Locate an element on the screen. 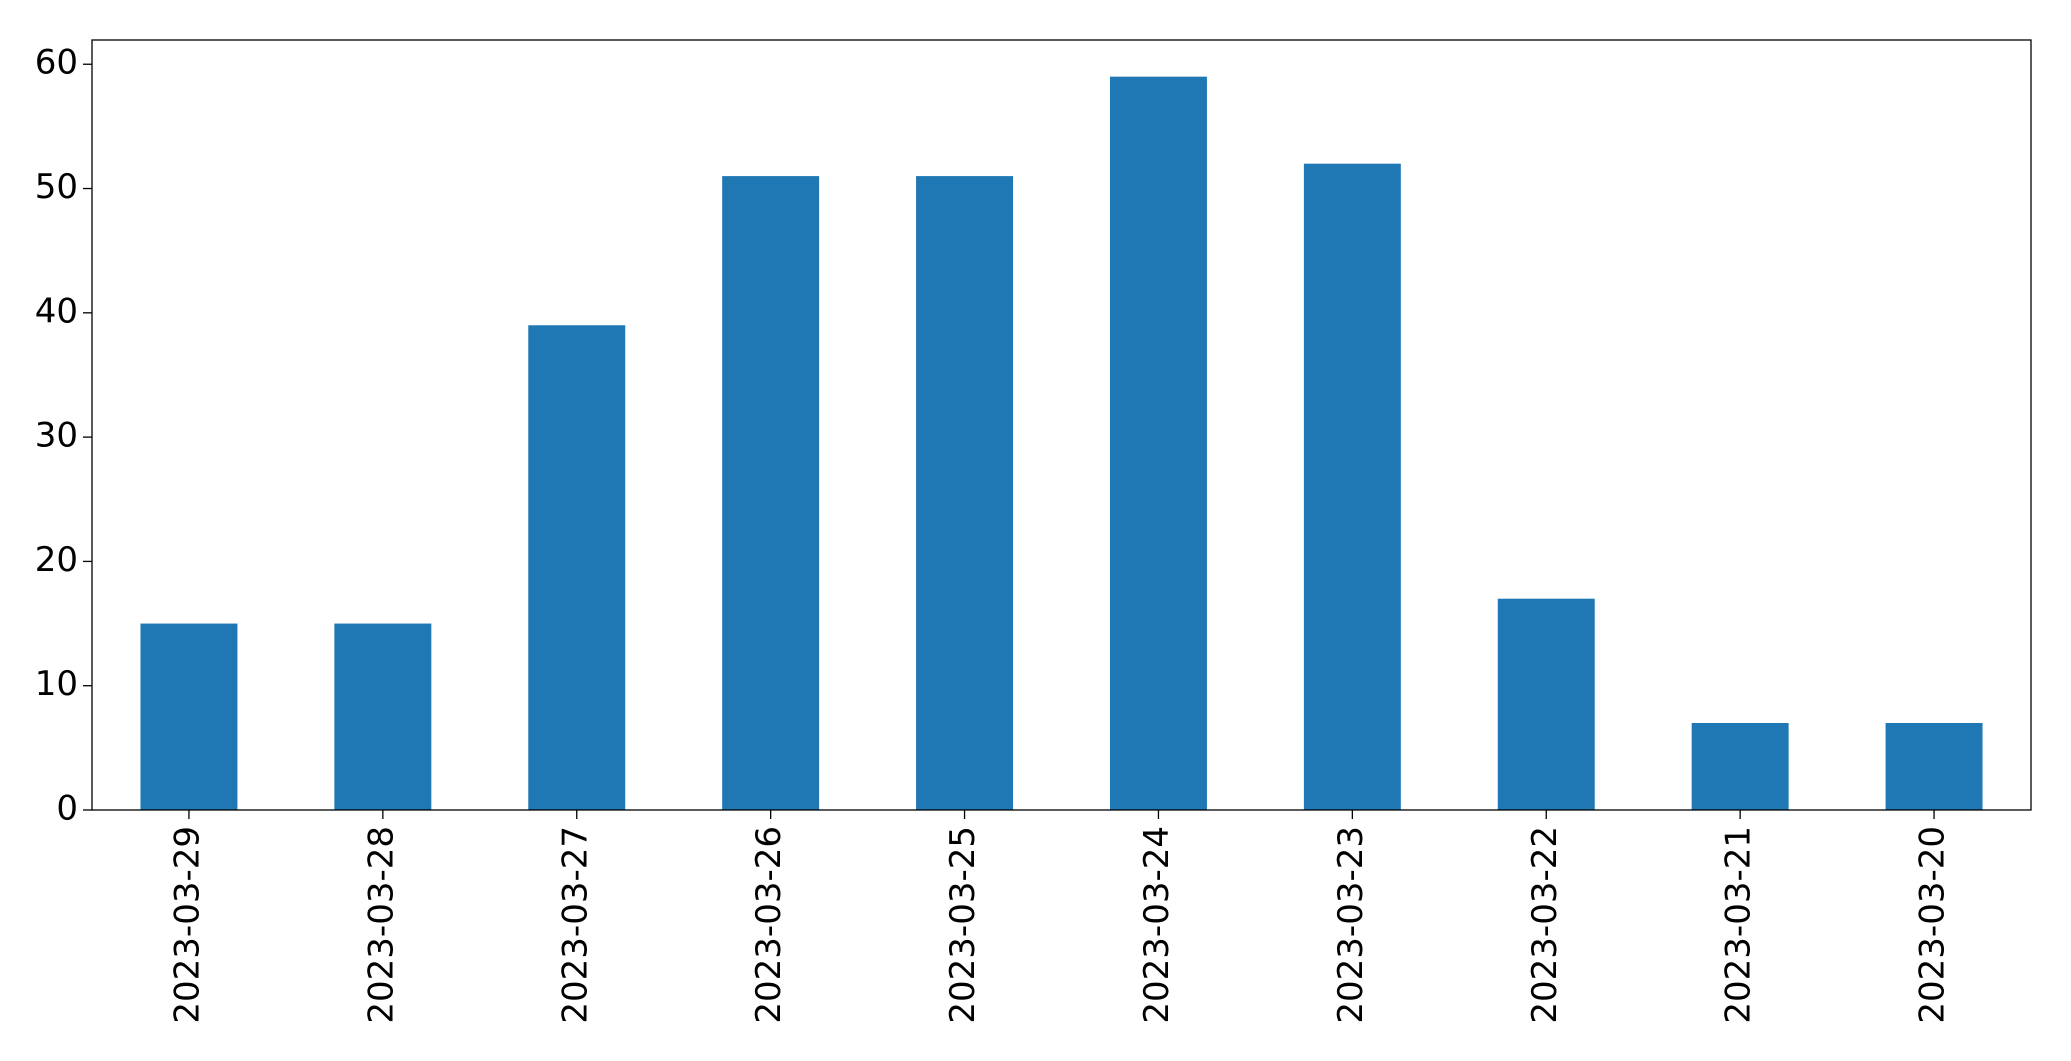 This screenshot has width=2071, height=1061. y-tick-label: 30 is located at coordinates (56, 436).